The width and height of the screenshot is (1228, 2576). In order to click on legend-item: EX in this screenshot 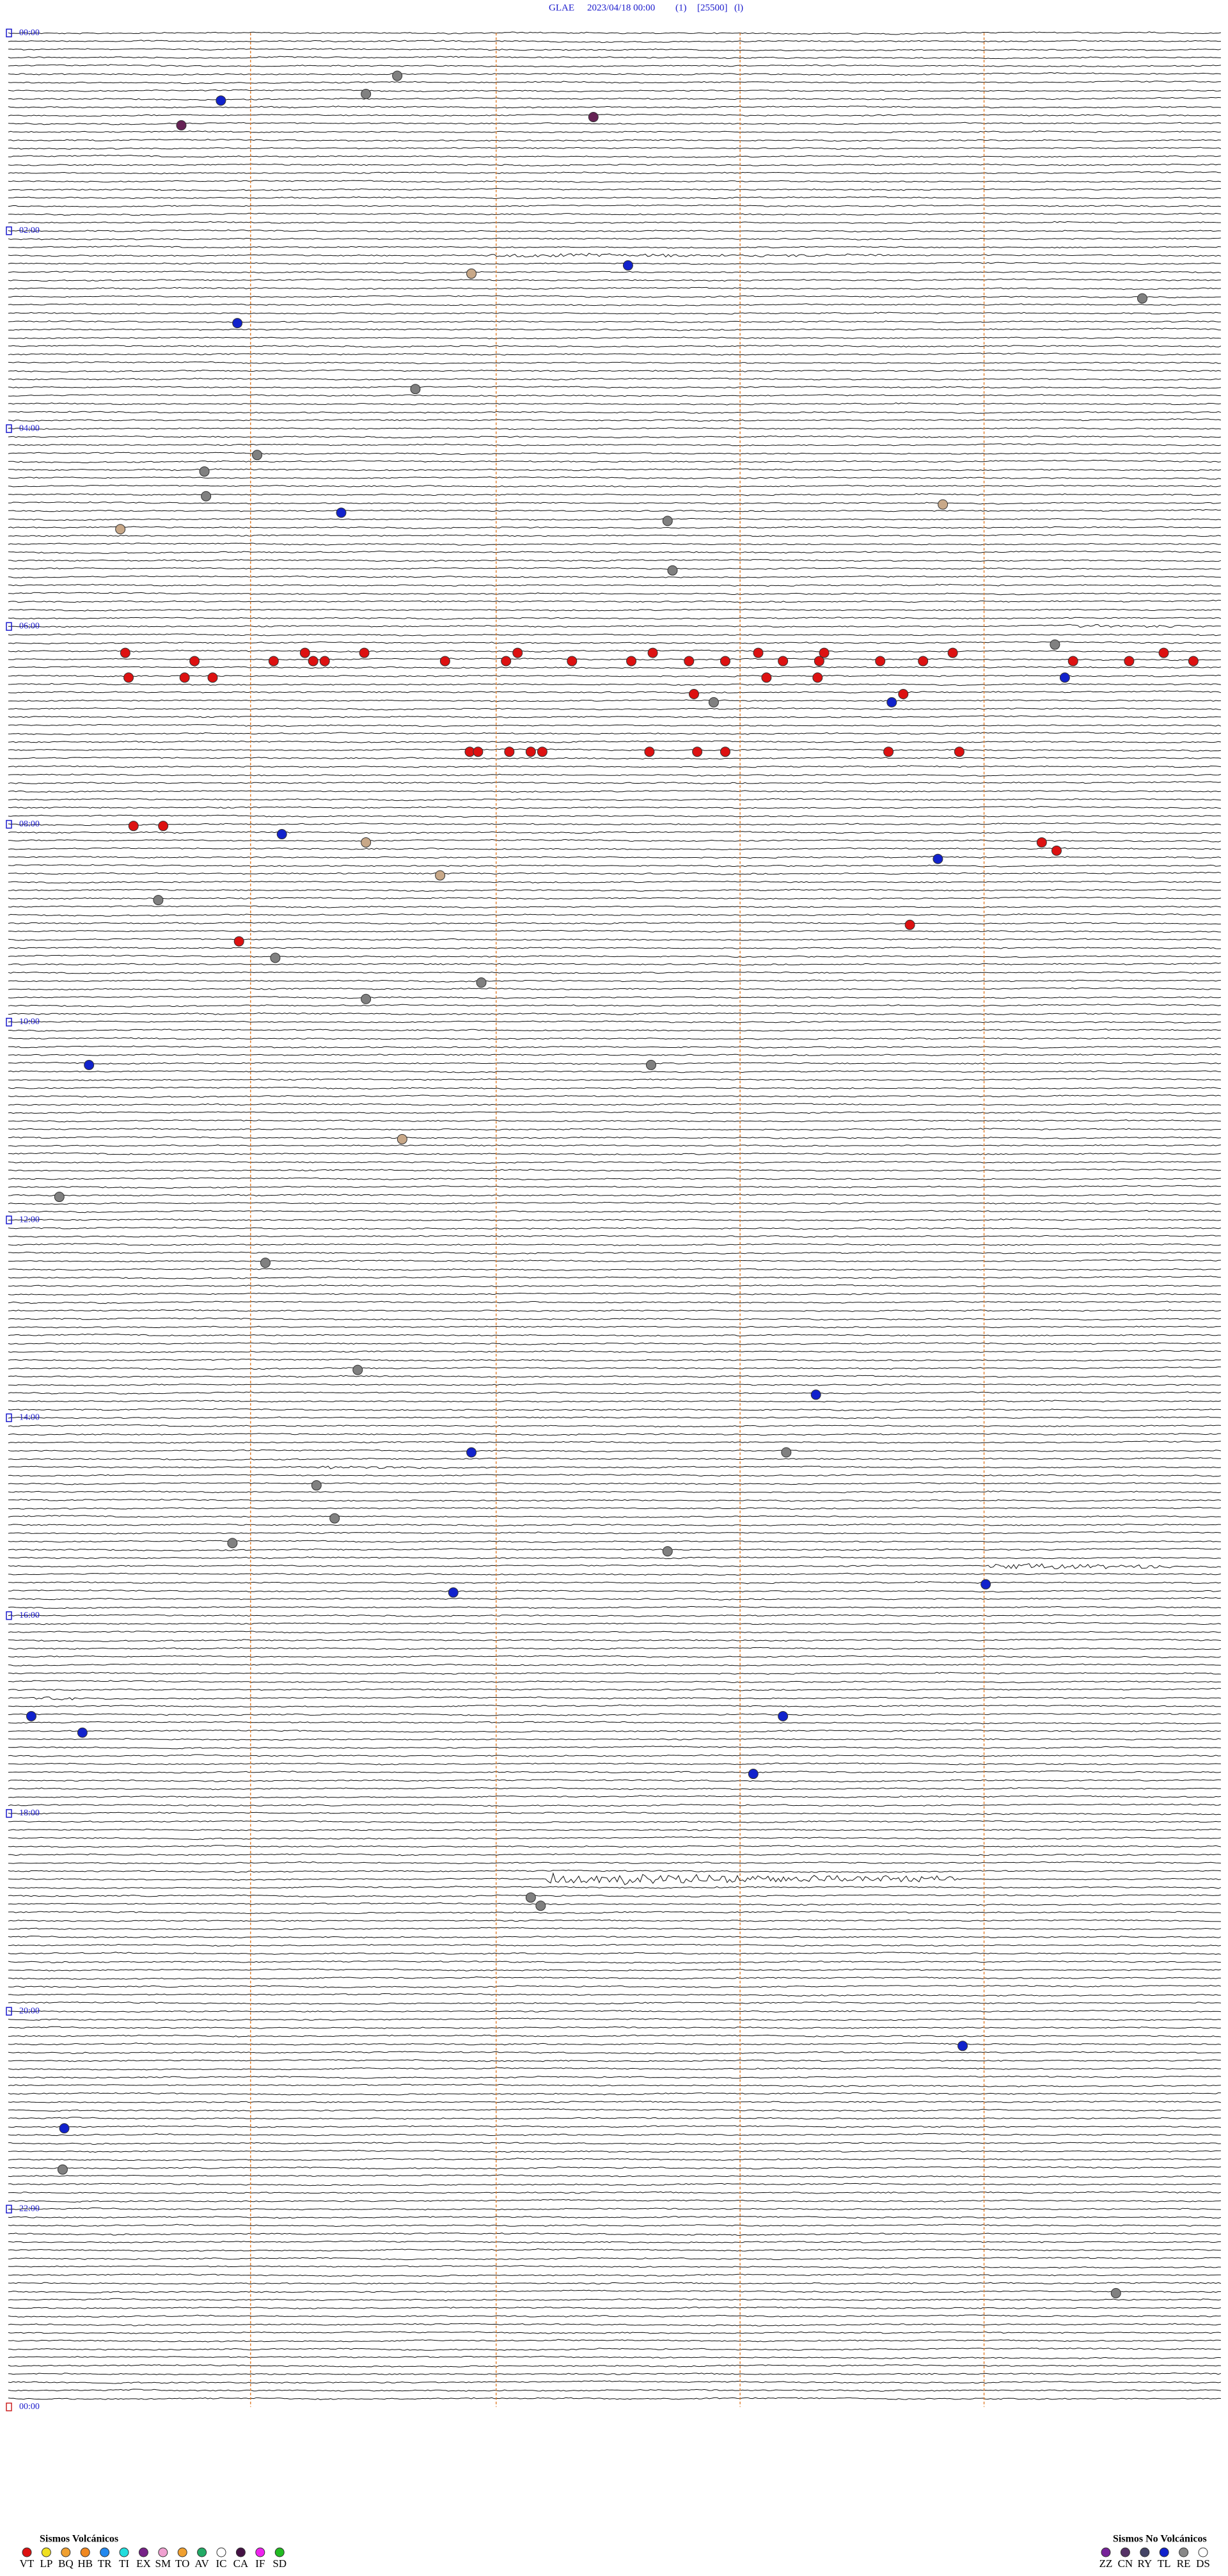, I will do `click(143, 2563)`.